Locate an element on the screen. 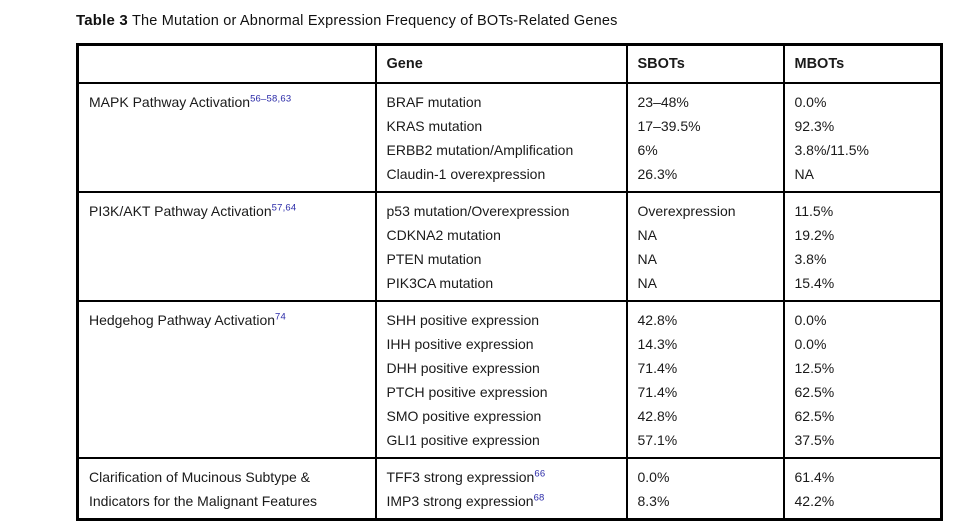  gene-label: PTEN mutation is located at coordinates (502, 259).